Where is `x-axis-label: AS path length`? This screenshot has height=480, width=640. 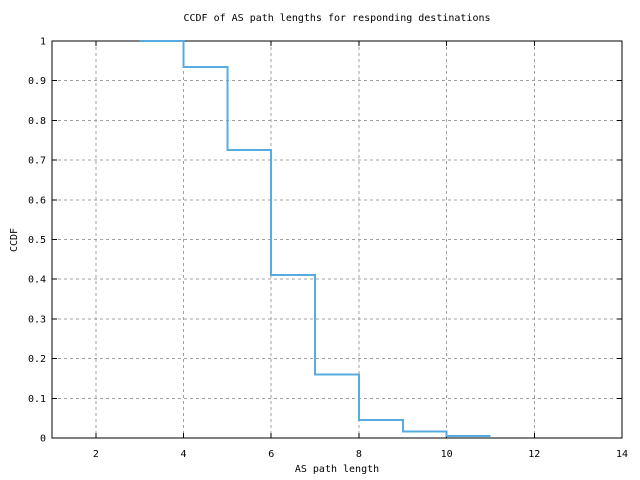 x-axis-label: AS path length is located at coordinates (337, 469).